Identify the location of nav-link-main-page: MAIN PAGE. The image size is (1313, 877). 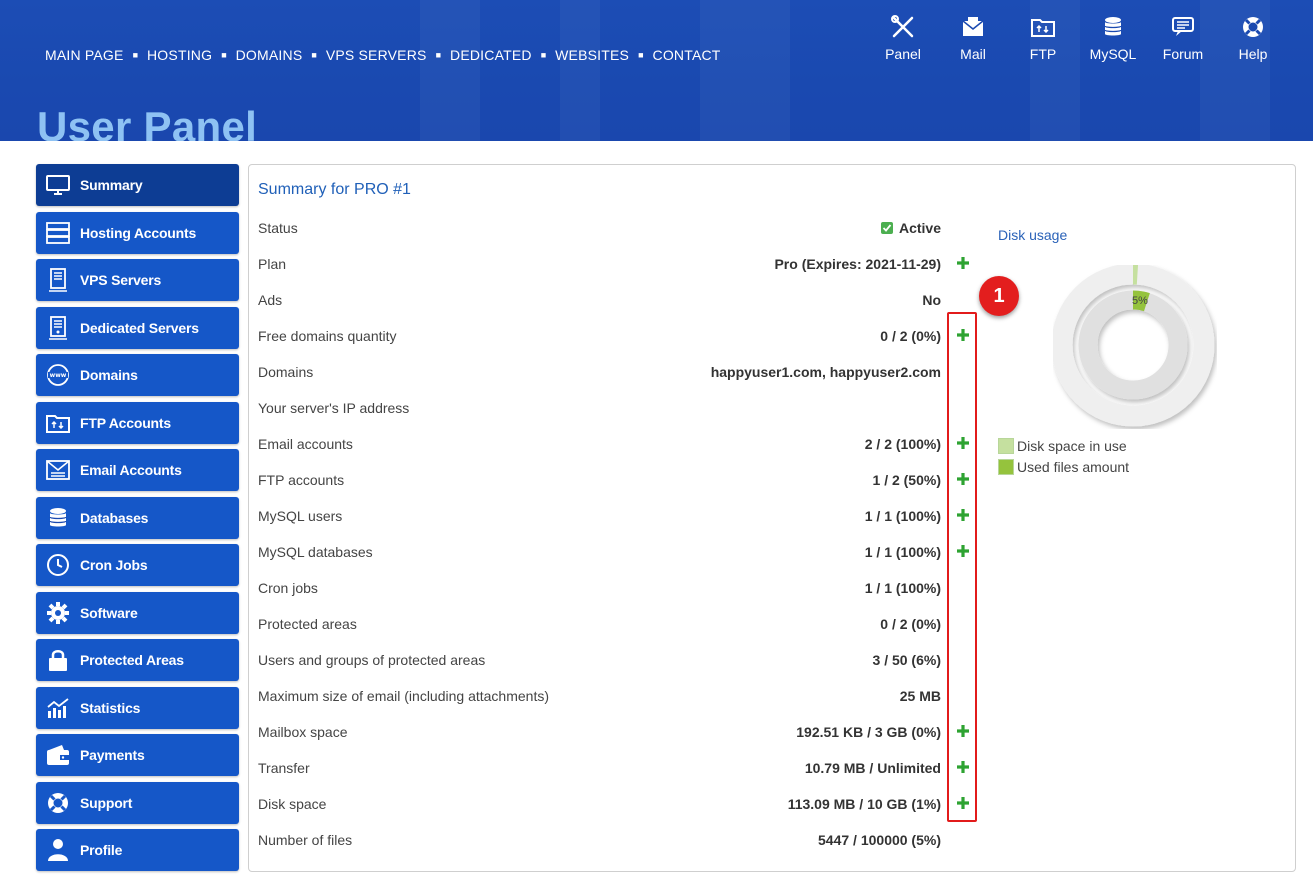
(84, 55).